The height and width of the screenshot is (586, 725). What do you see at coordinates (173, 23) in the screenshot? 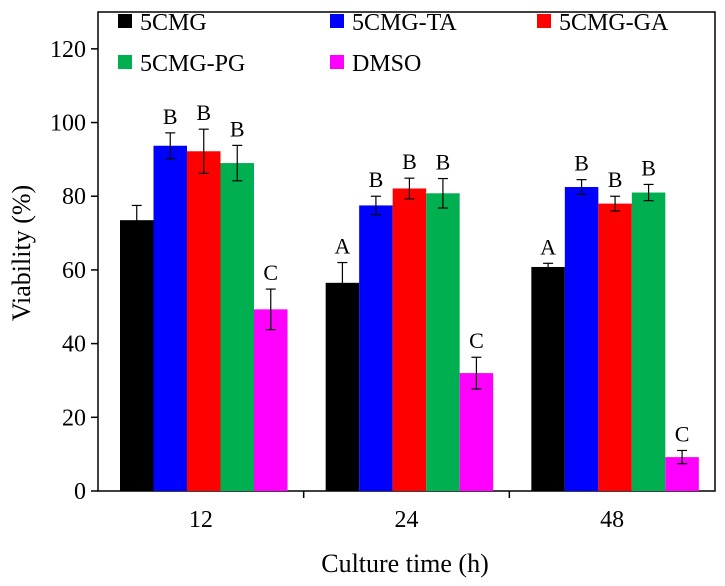
I see `legend-entry-5cmg: 5CMG` at bounding box center [173, 23].